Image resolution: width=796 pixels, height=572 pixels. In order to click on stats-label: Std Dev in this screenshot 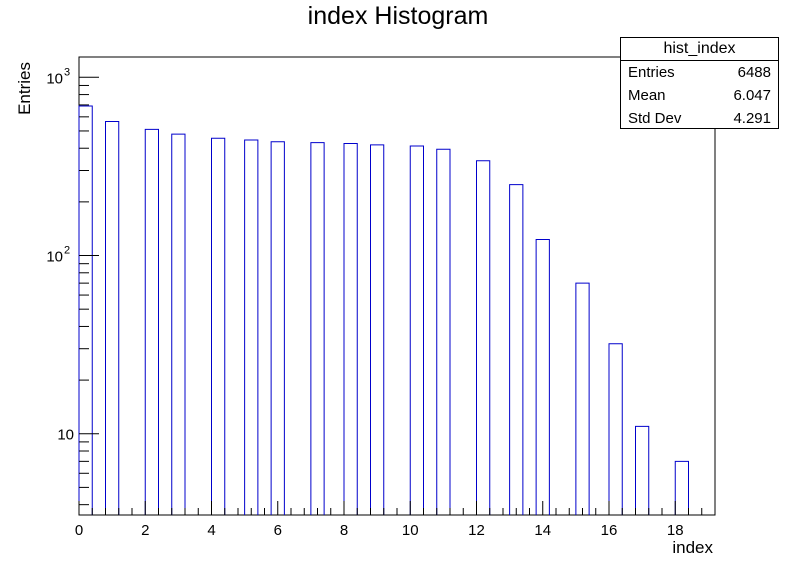, I will do `click(655, 118)`.